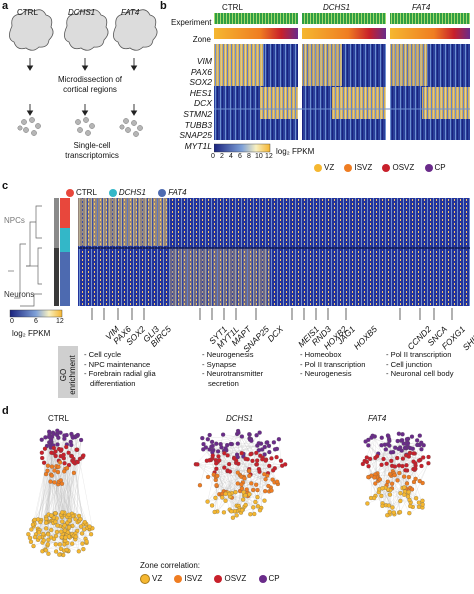 The width and height of the screenshot is (474, 594). What do you see at coordinates (262, 579) in the screenshot?
I see `legend-dot-cp` at bounding box center [262, 579].